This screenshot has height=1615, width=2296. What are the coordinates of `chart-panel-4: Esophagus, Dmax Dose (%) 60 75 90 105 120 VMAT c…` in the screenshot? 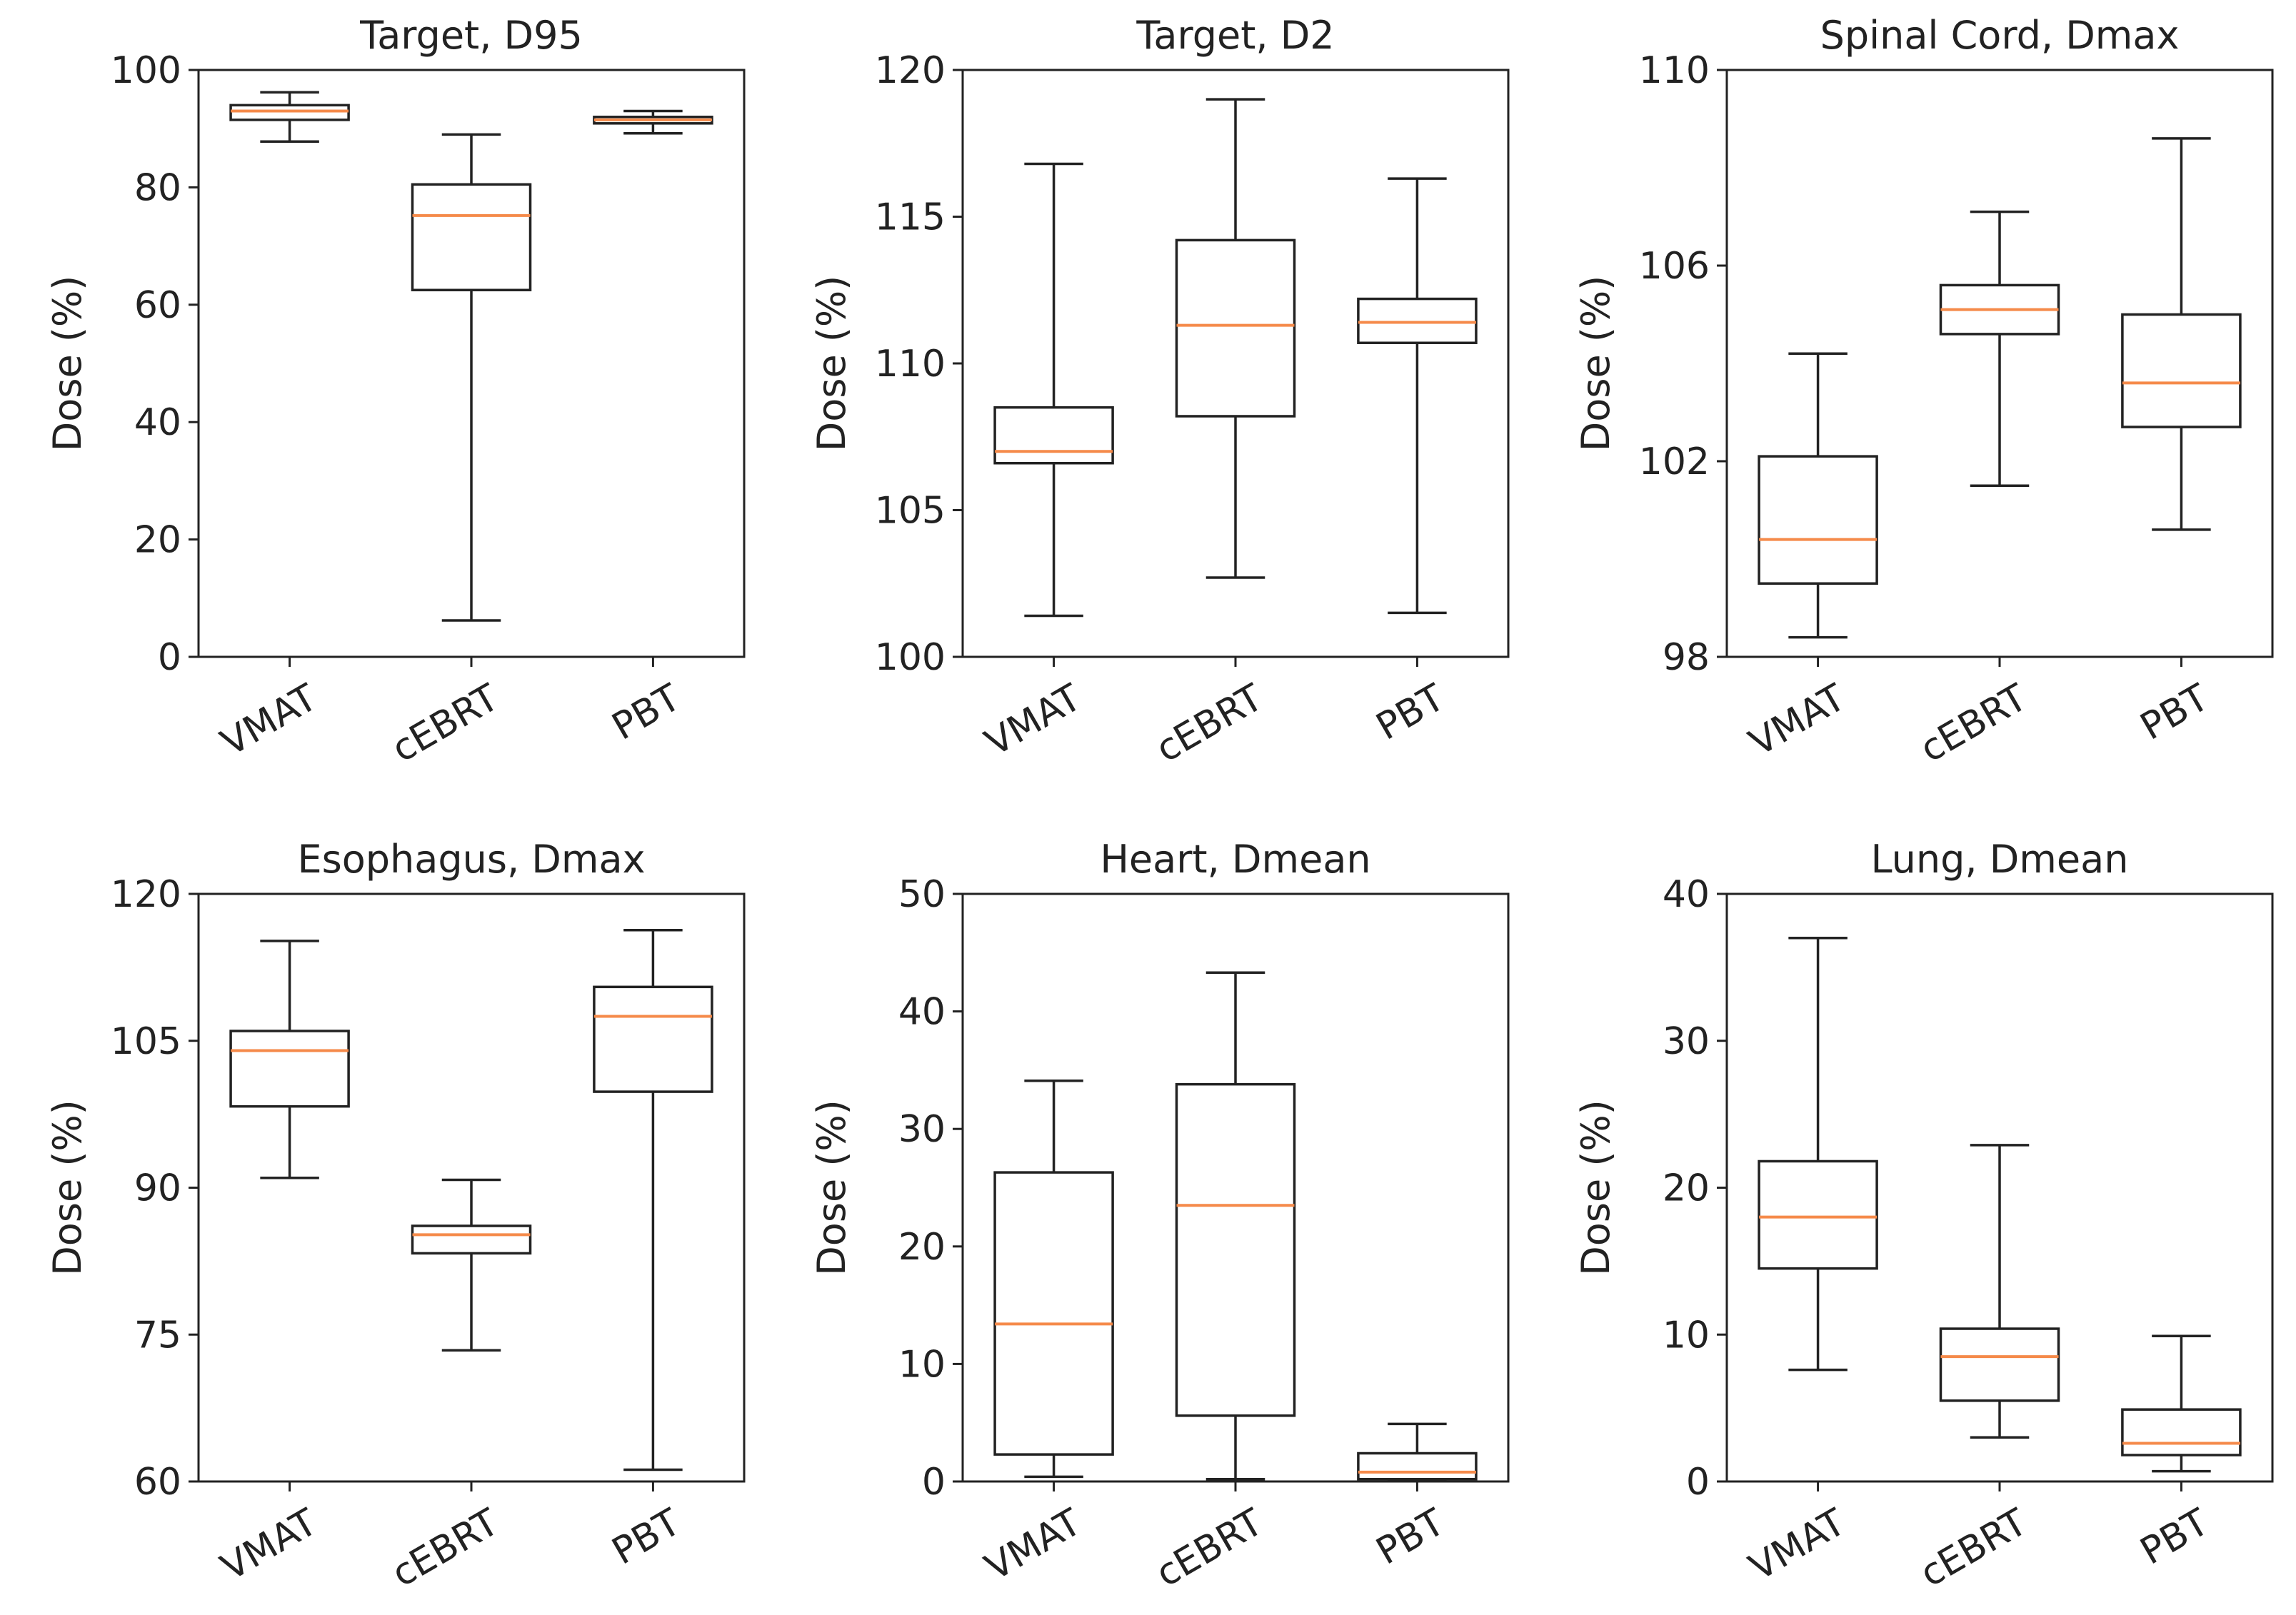 It's located at (395, 1216).